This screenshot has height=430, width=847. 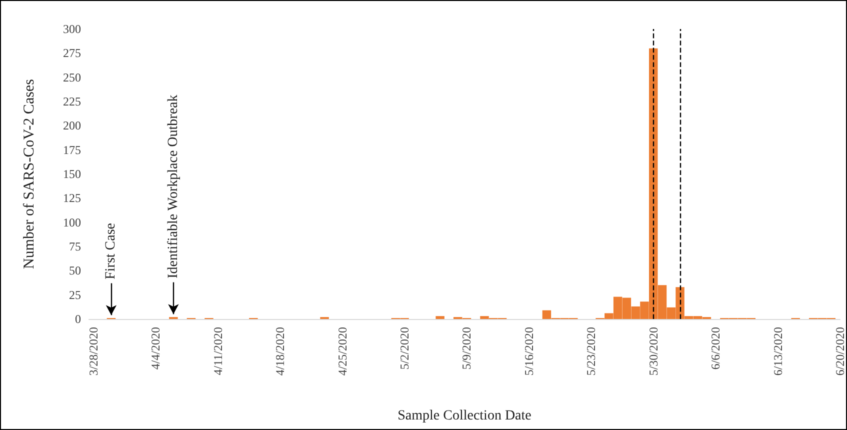 What do you see at coordinates (217, 351) in the screenshot?
I see `x-tick-label: 4/11/2020` at bounding box center [217, 351].